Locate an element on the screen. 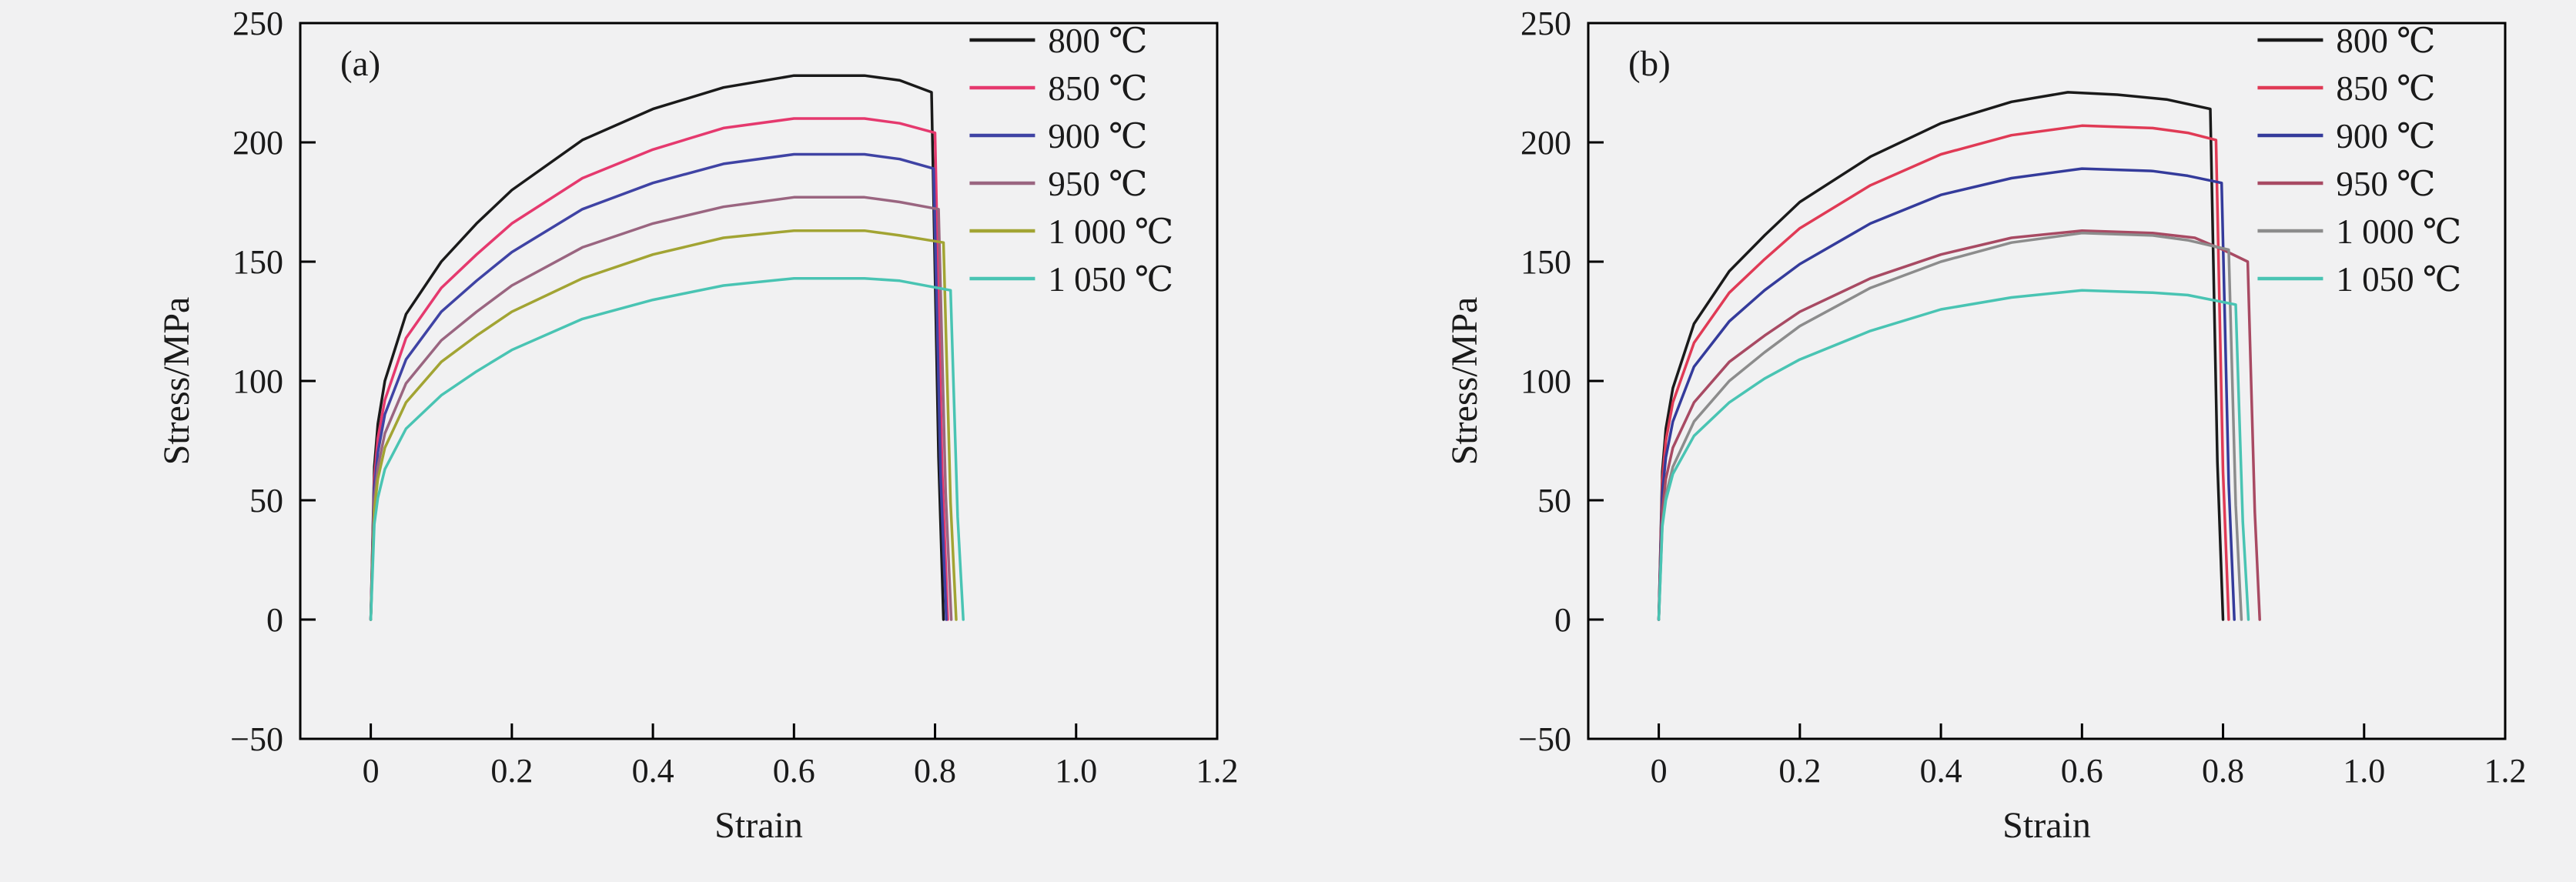 This screenshot has height=882, width=2576. panel-label: (a) is located at coordinates (360, 64).